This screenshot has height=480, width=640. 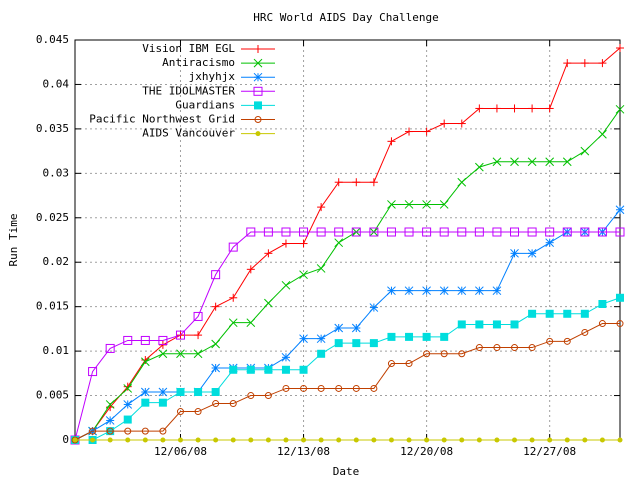 What do you see at coordinates (345, 17) in the screenshot?
I see `chart-title: HRC World AIDS Day Challenge` at bounding box center [345, 17].